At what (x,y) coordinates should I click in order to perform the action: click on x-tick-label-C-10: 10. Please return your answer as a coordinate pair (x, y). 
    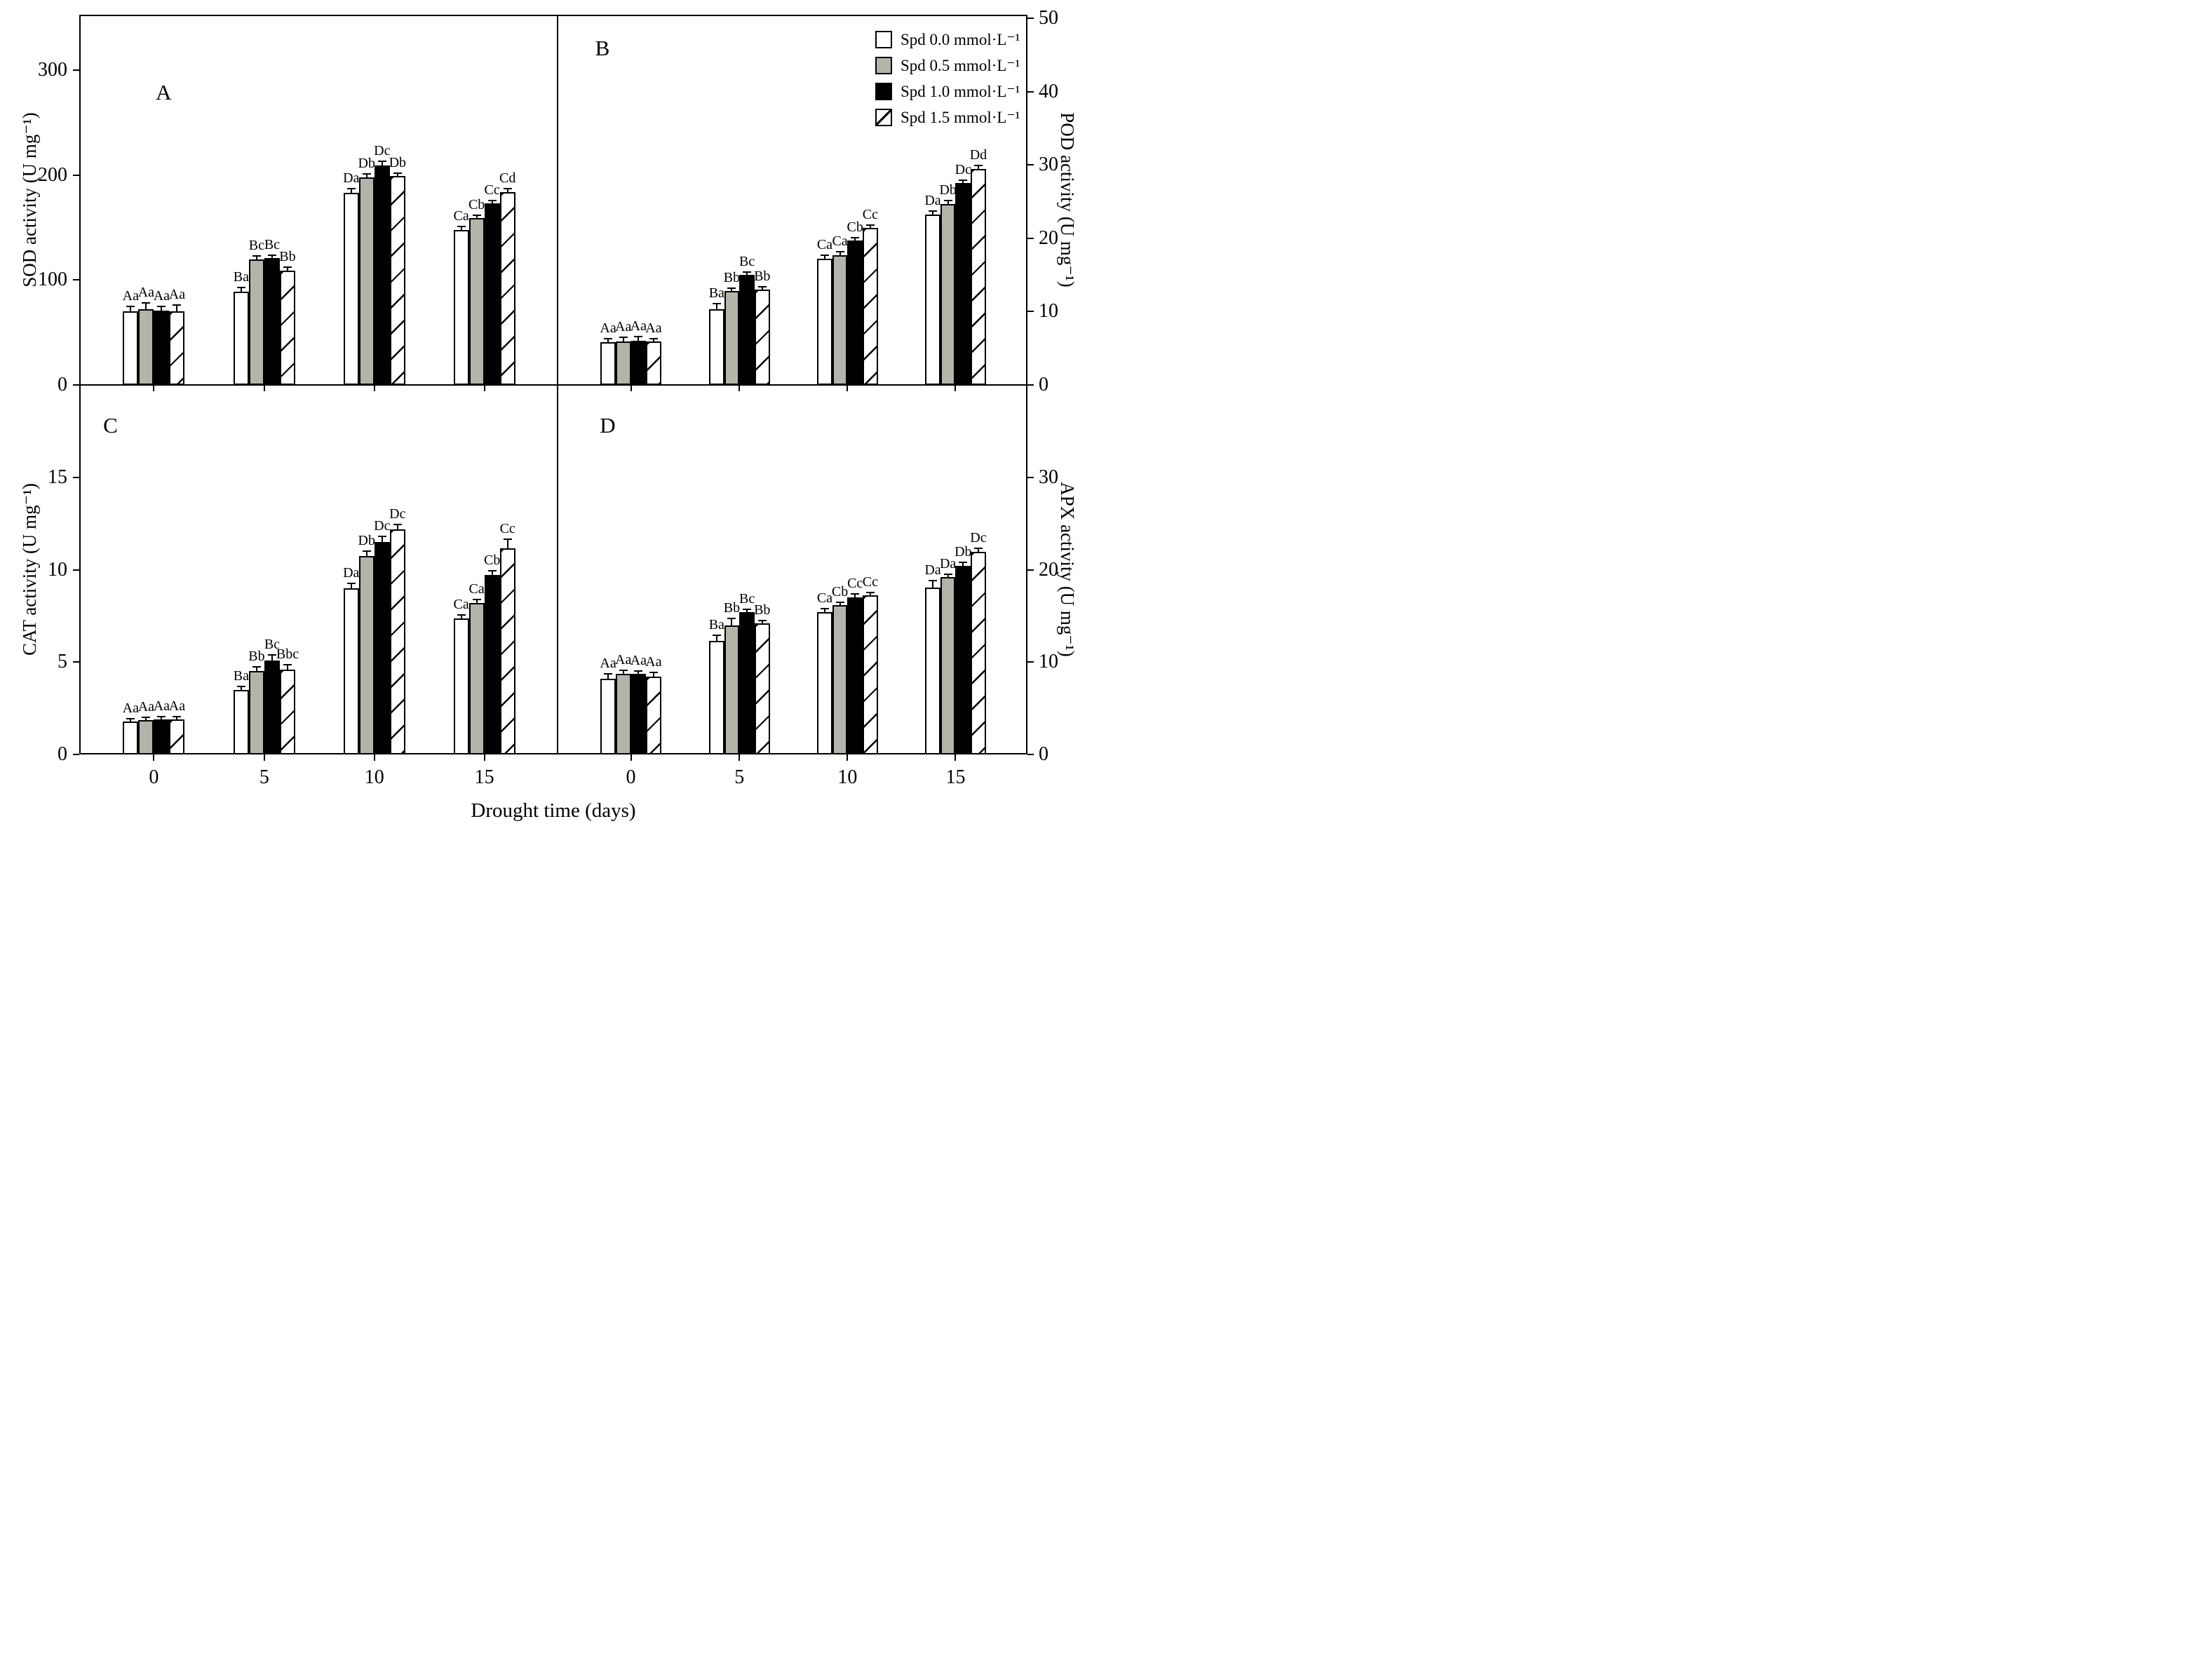
    Looking at the image, I should click on (374, 777).